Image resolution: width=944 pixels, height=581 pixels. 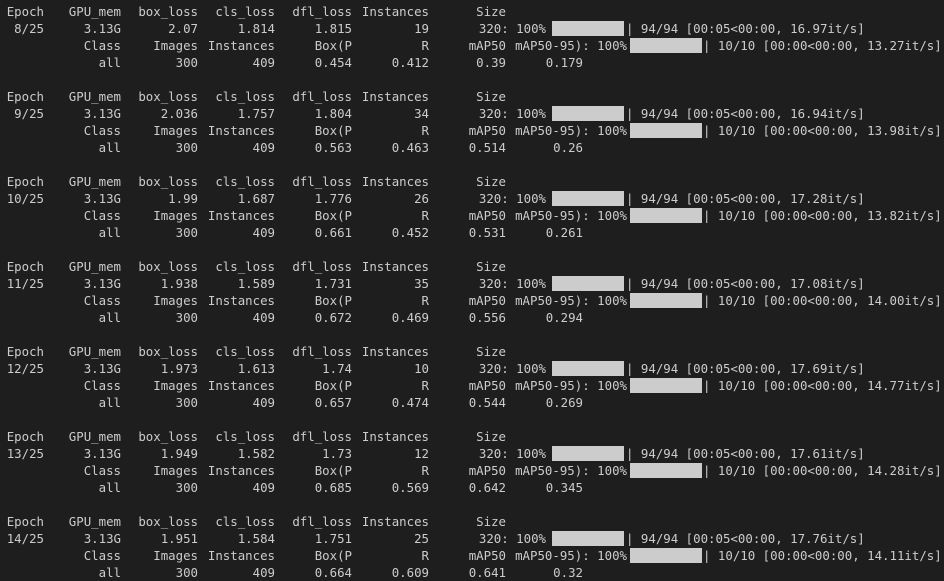 I want to click on box-loss-value: 1.938, so click(x=179, y=283).